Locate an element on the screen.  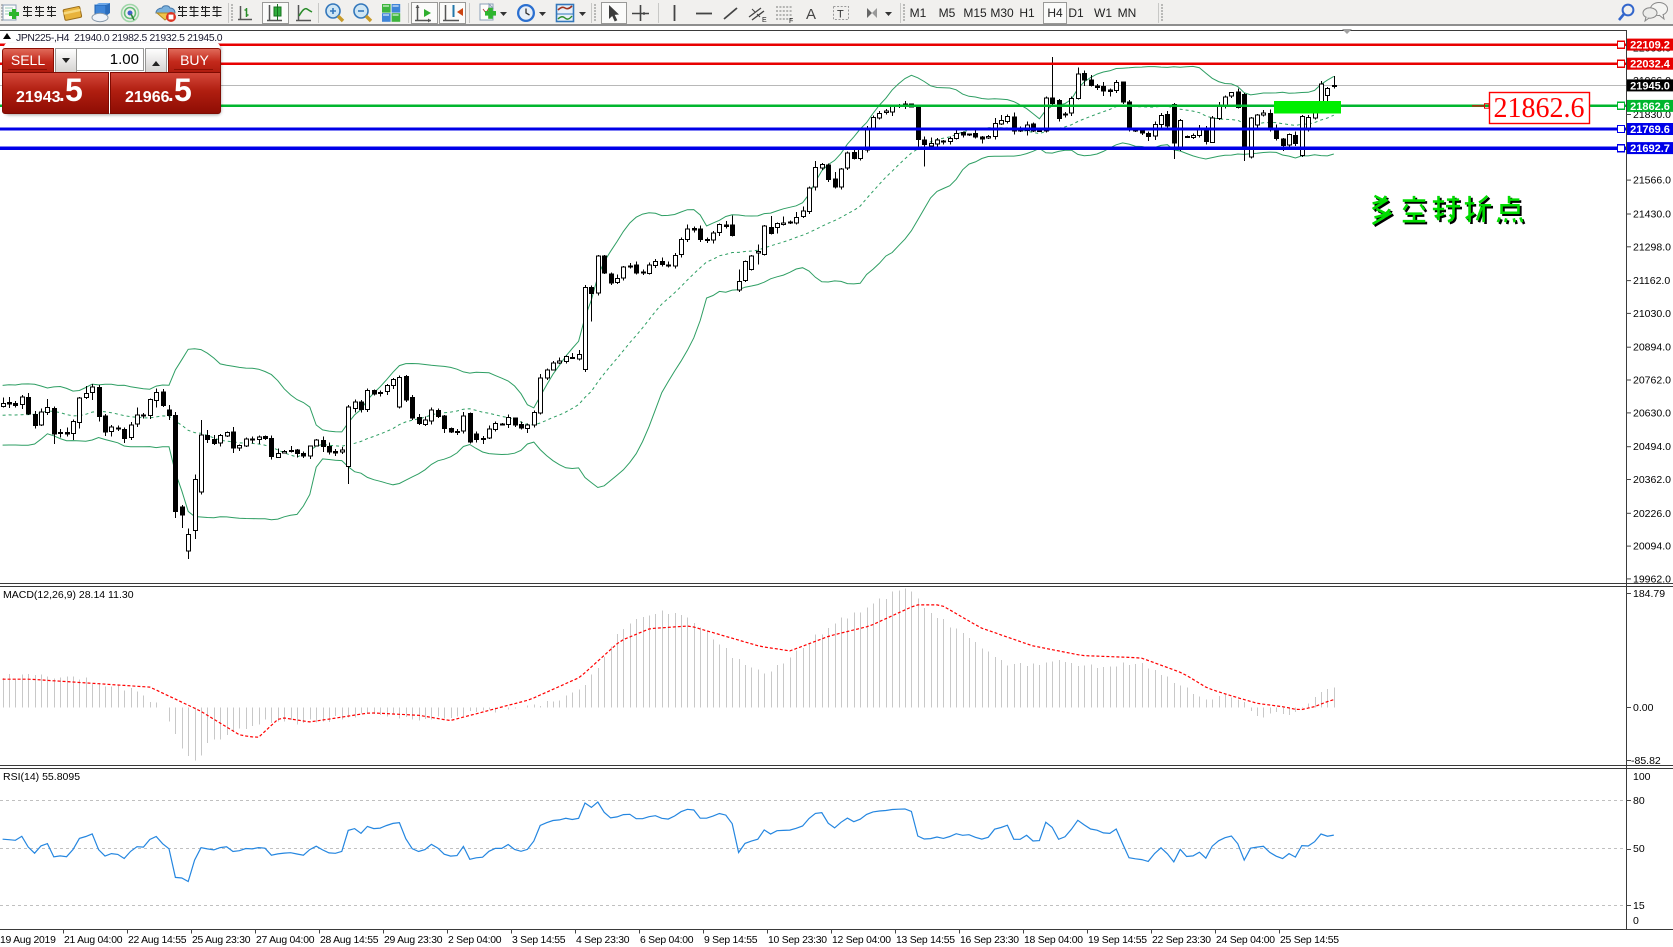
svg-text: M1 is located at coordinates (918, 13).